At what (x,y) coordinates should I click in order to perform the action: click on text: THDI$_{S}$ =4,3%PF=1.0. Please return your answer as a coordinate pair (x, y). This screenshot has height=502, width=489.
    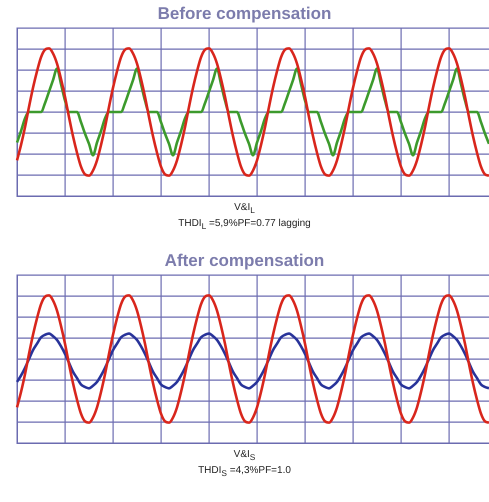
    Looking at the image, I should click on (244, 472).